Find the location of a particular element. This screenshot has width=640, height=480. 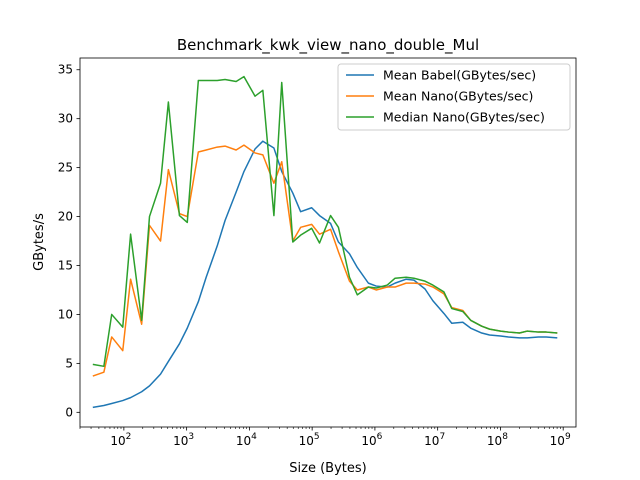

y-tick-label: 5 is located at coordinates (69, 363).